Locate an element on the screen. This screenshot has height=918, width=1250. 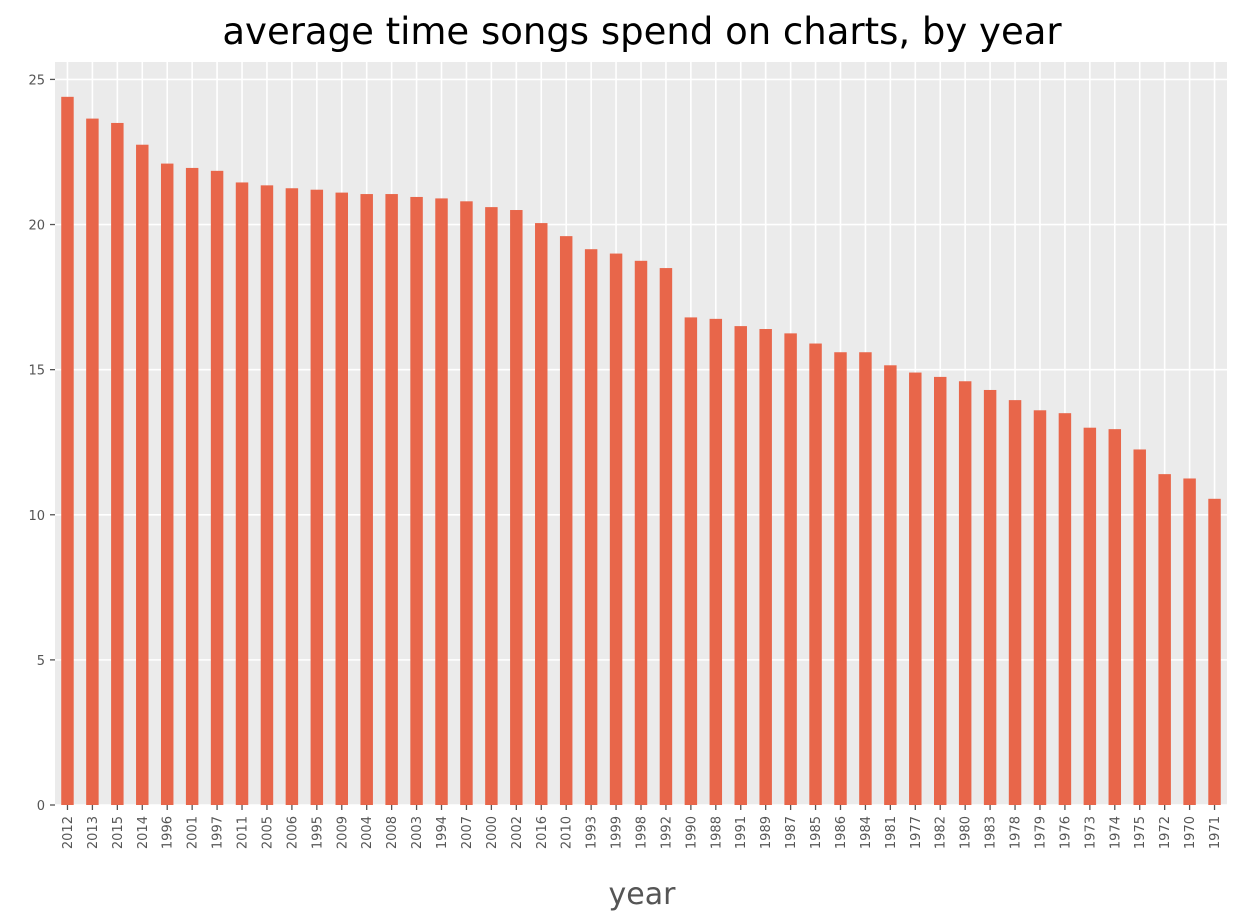
bar-2014 is located at coordinates (142, 474).